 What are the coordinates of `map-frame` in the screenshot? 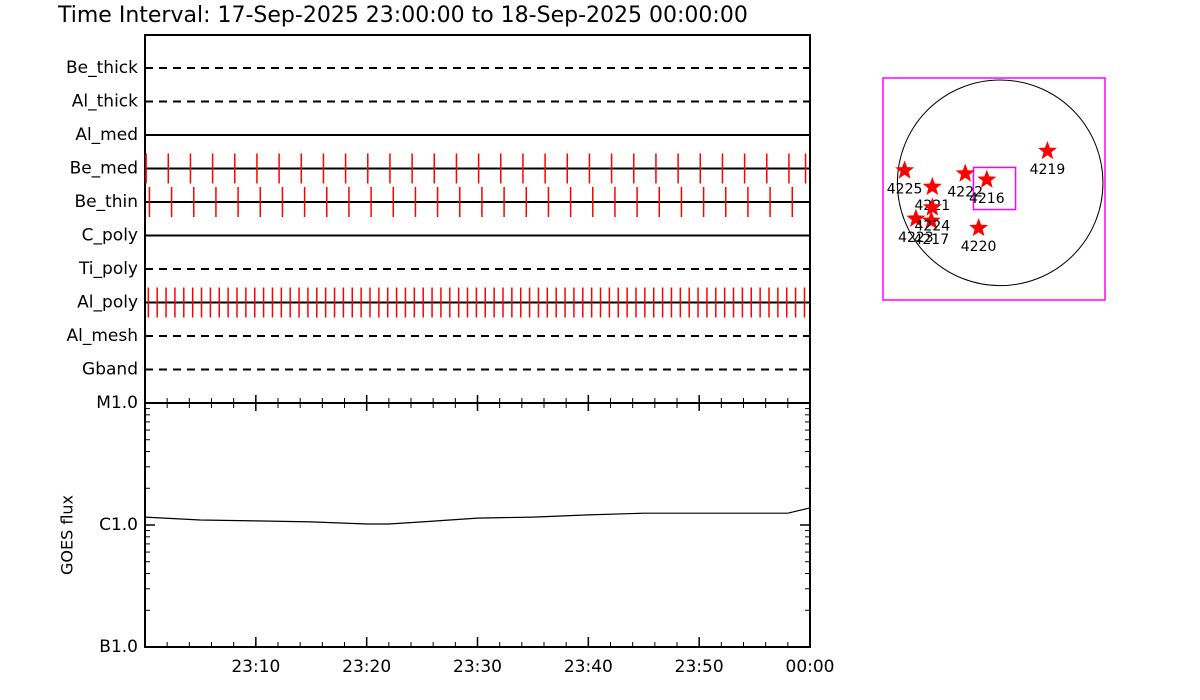 It's located at (994, 189).